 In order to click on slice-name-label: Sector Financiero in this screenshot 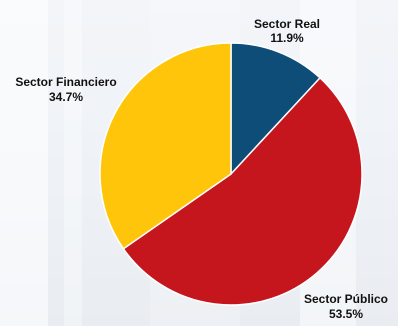, I will do `click(65, 82)`.